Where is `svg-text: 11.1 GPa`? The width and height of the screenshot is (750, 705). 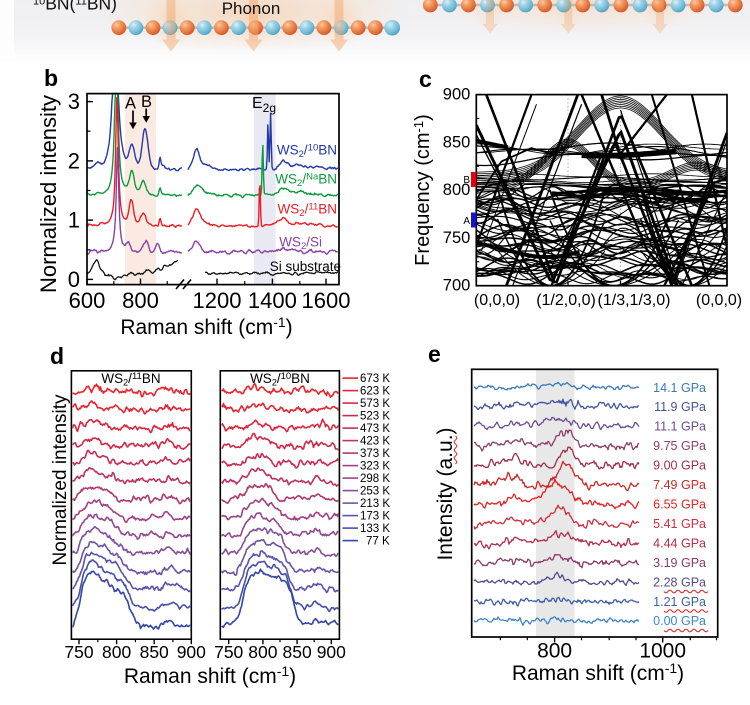 svg-text: 11.1 GPa is located at coordinates (680, 427).